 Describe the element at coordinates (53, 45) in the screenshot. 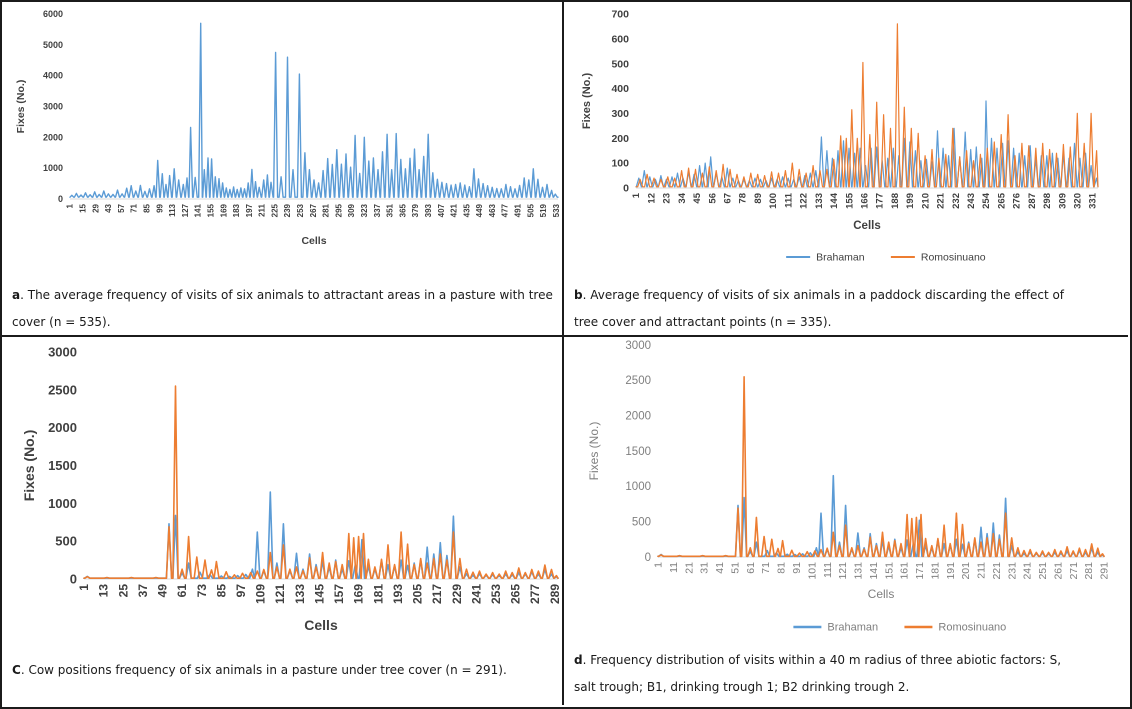

I see `y-tick-label: 5000` at that location.